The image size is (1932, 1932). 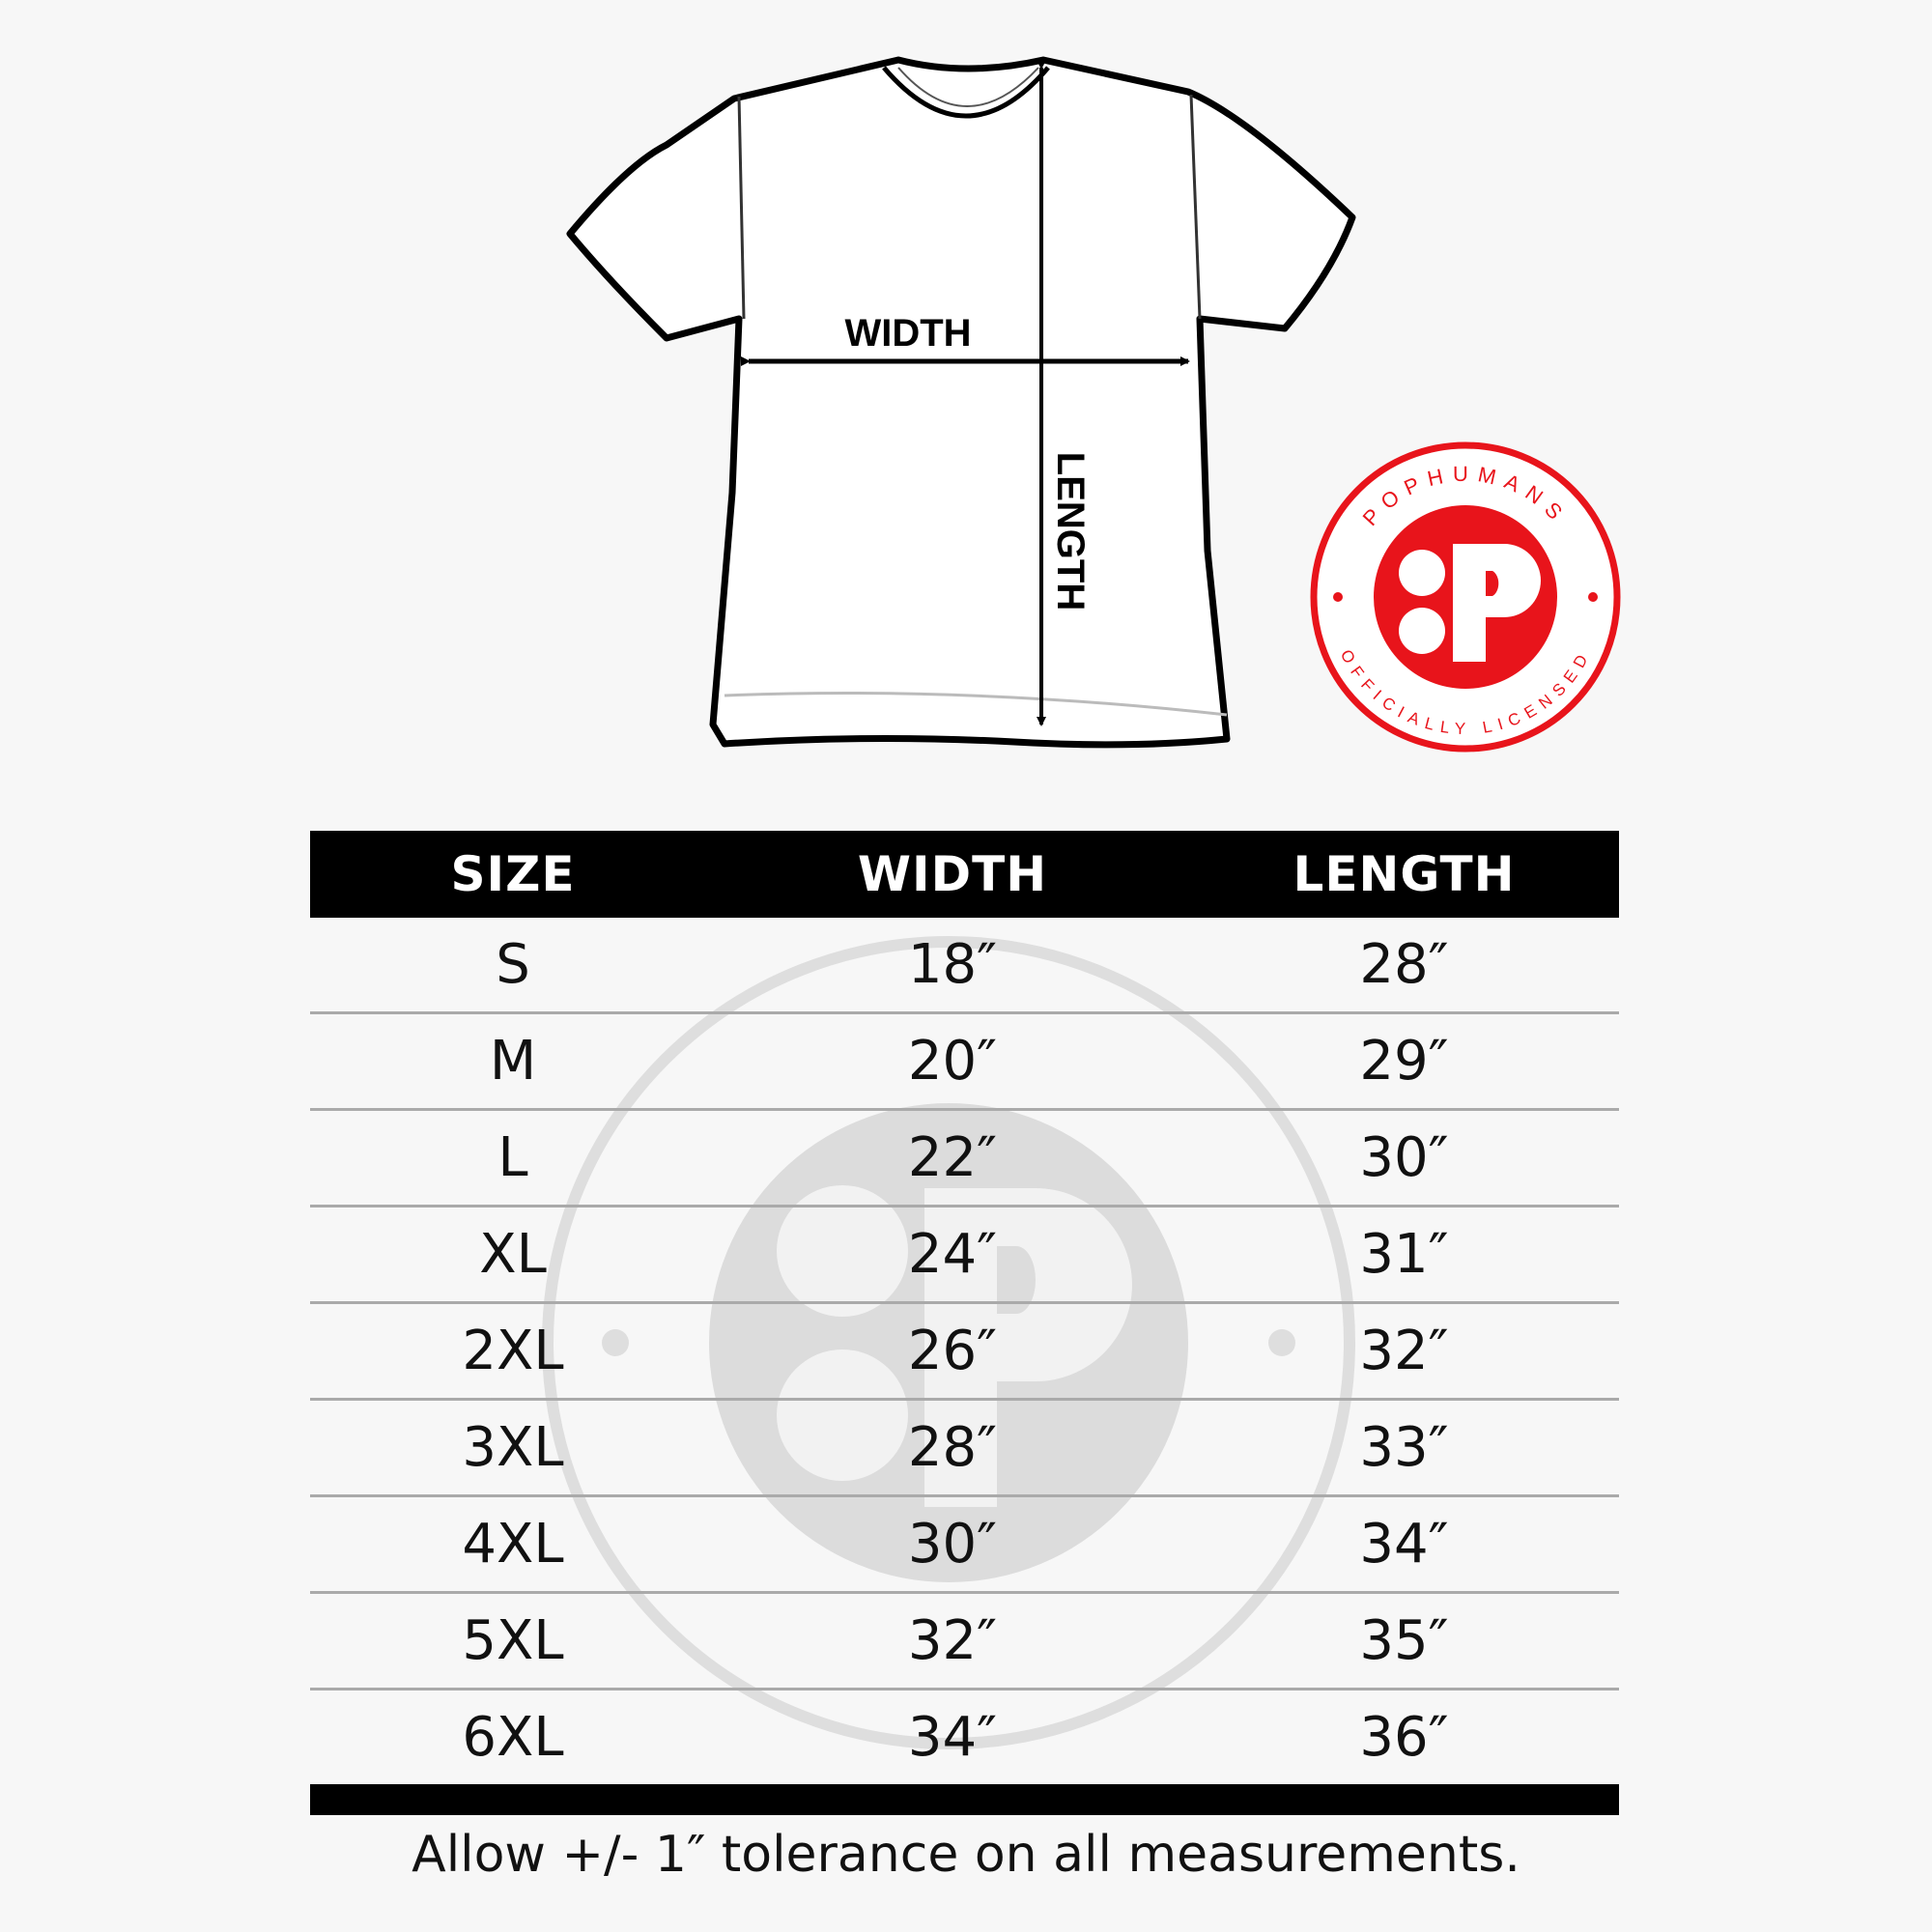 I want to click on size-cell: XL, so click(x=513, y=1254).